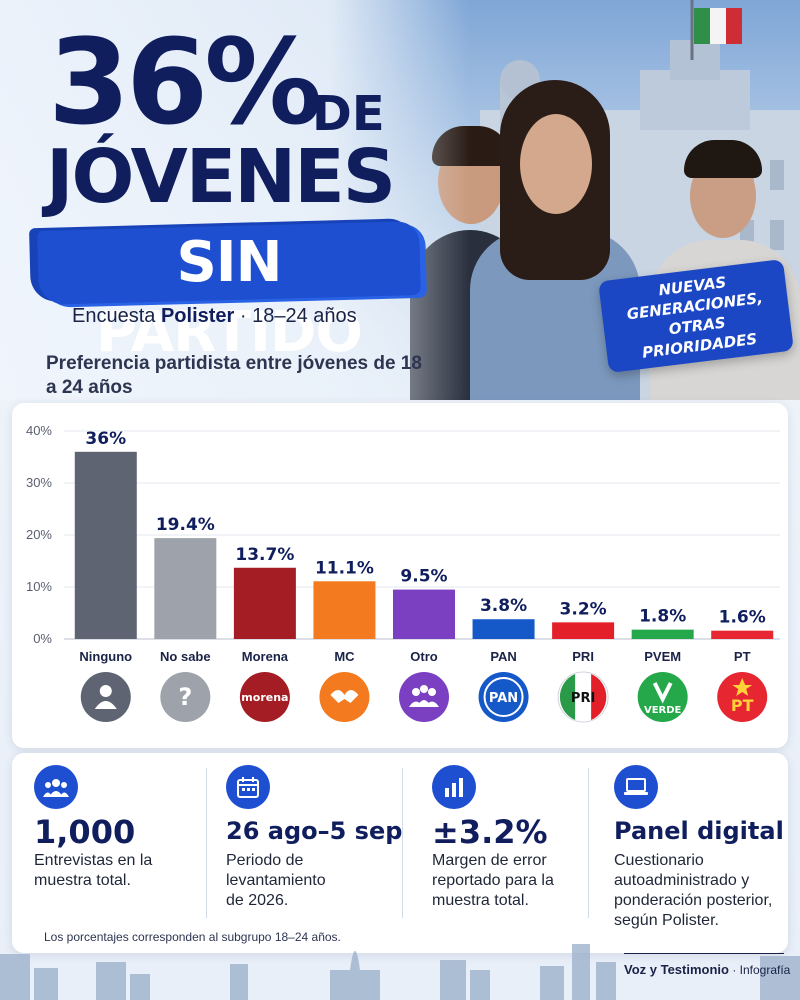 The image size is (800, 1000). What do you see at coordinates (344, 568) in the screenshot?
I see `data-label: 11.1%` at bounding box center [344, 568].